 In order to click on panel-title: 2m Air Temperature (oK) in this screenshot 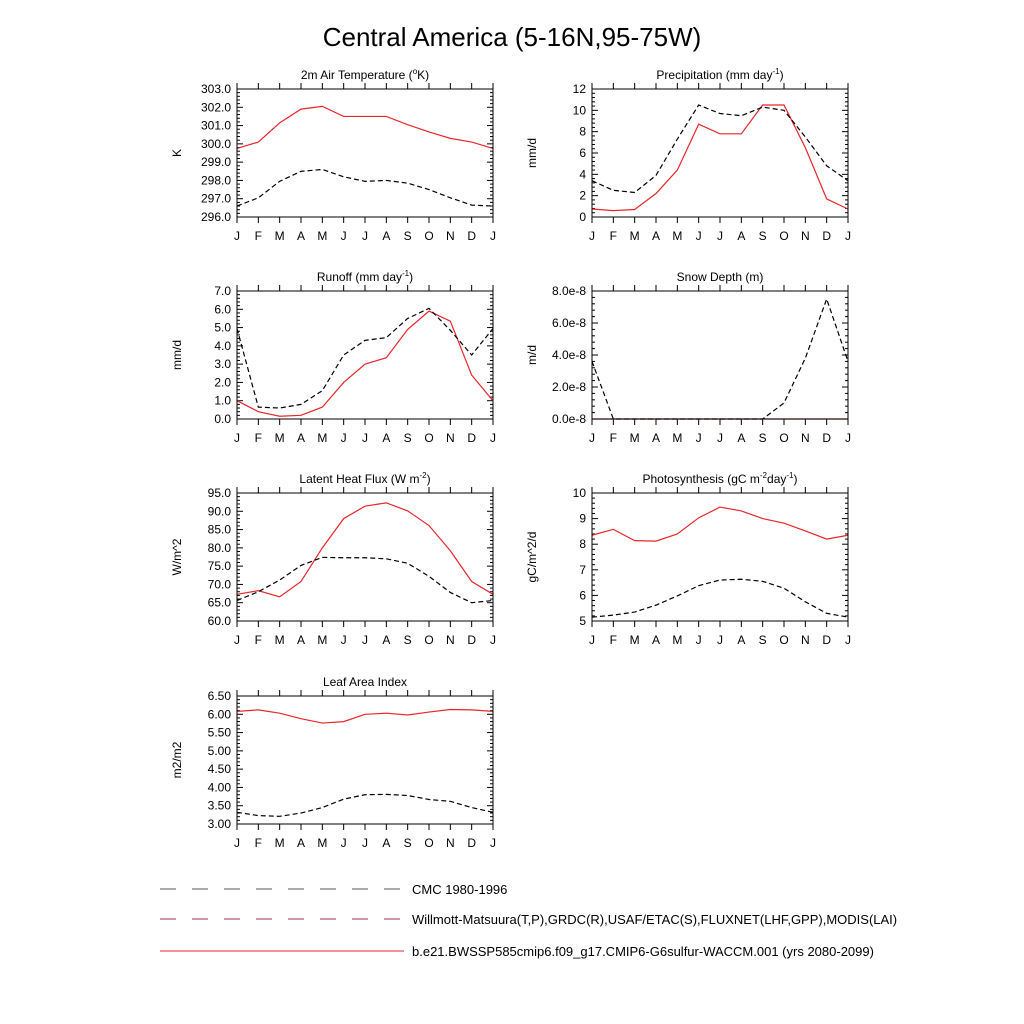, I will do `click(365, 74)`.